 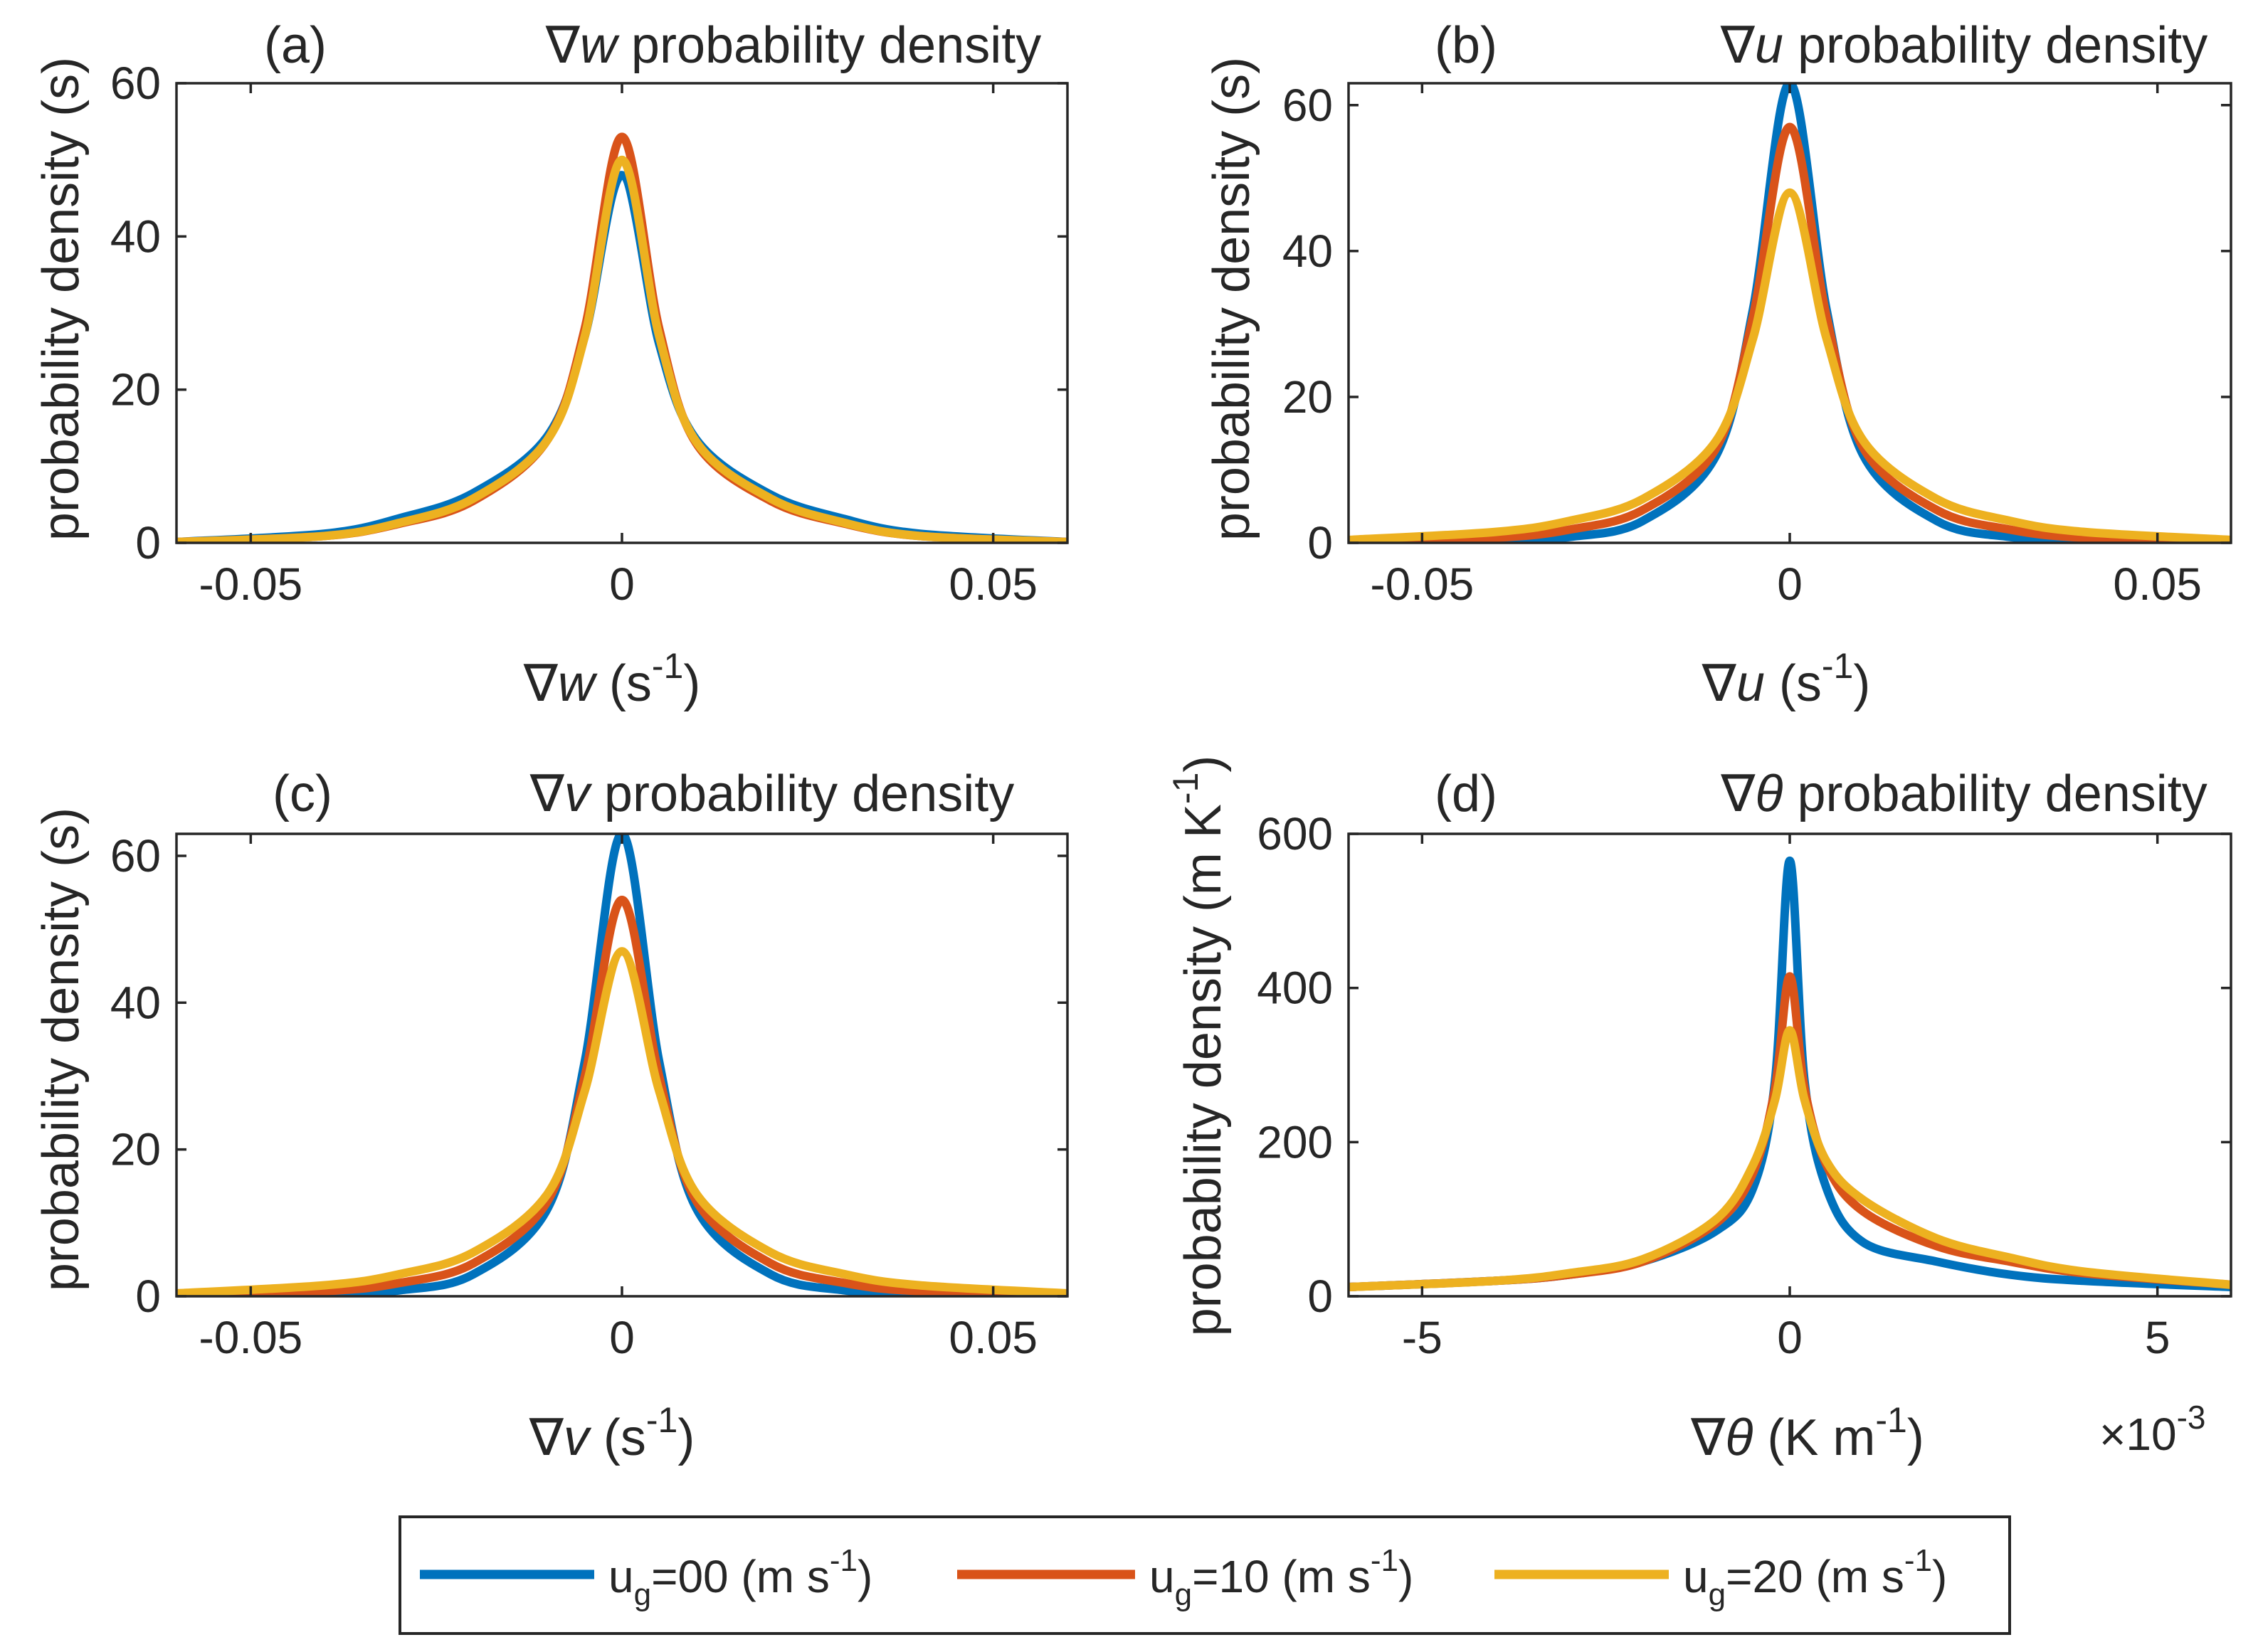 What do you see at coordinates (1307, 105) in the screenshot?
I see `panel-b-ytick-label: 60` at bounding box center [1307, 105].